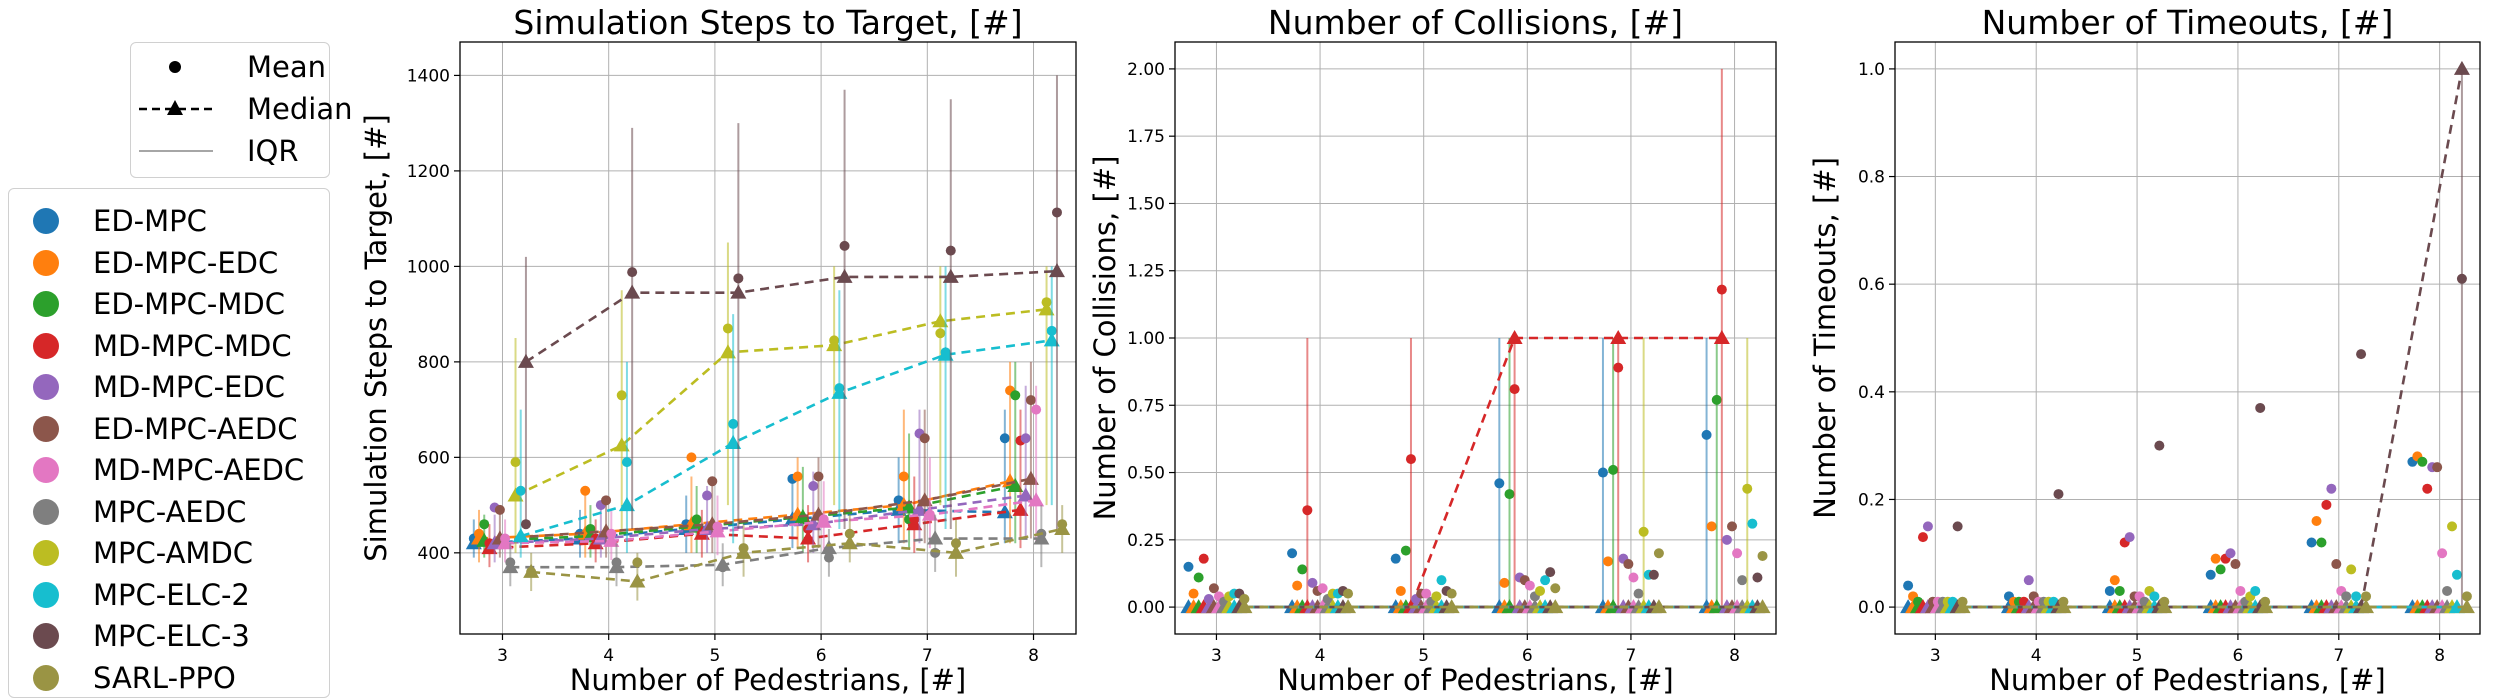  I want to click on legend-method-label: MPC-ELC-3, so click(171, 636).